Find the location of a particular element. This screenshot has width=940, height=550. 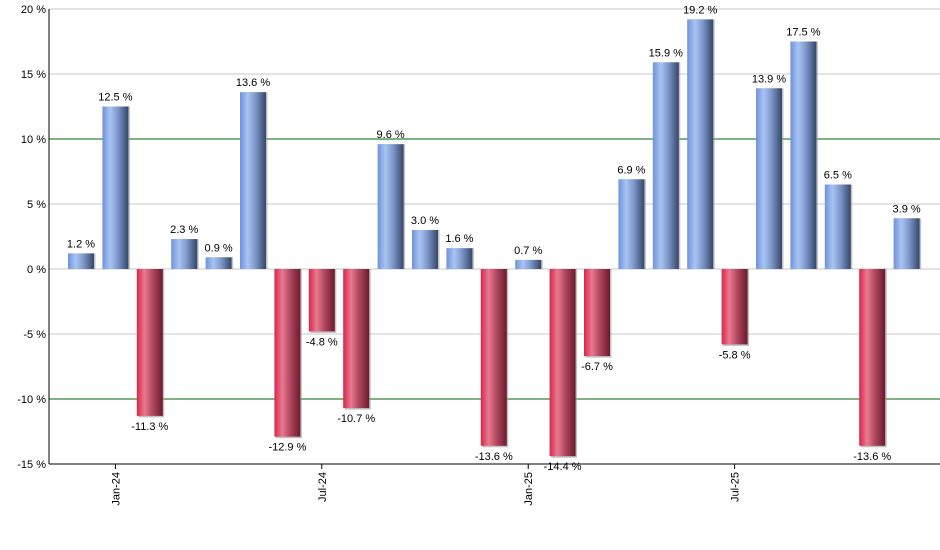

value-label: 9.6 % is located at coordinates (391, 135).